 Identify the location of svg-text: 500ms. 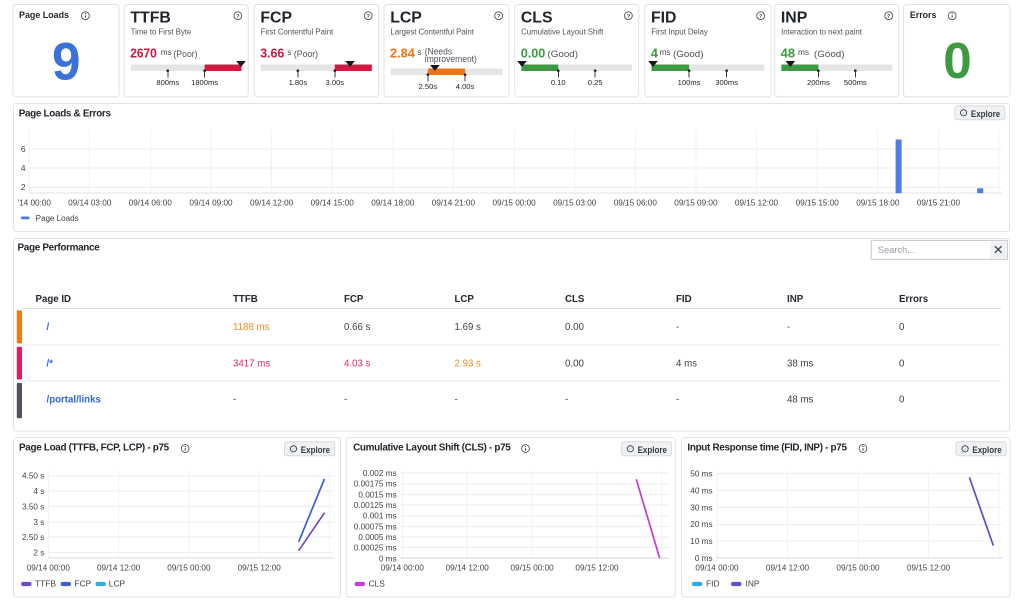
(855, 82).